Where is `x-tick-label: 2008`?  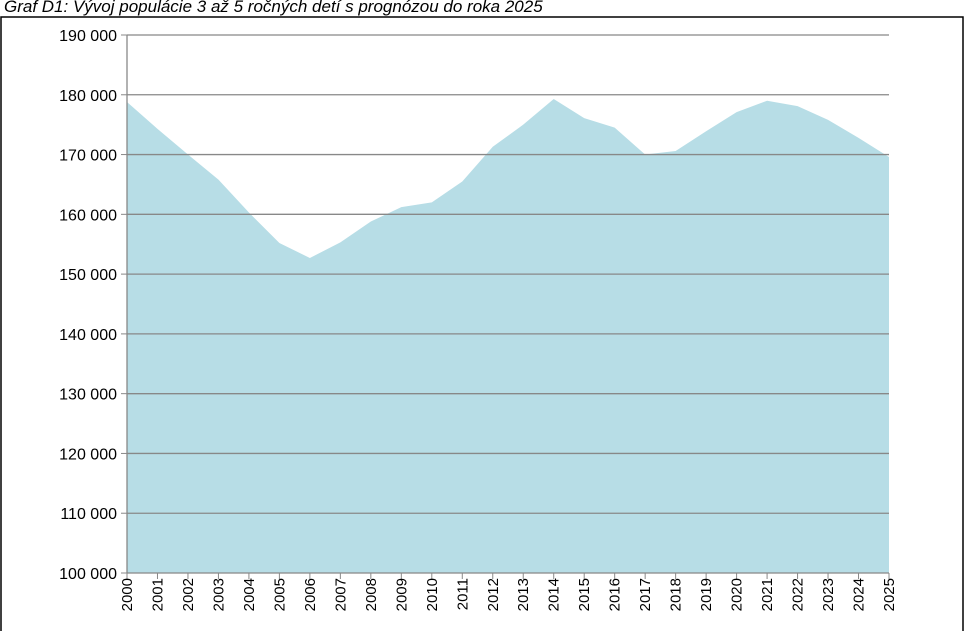 x-tick-label: 2008 is located at coordinates (371, 594).